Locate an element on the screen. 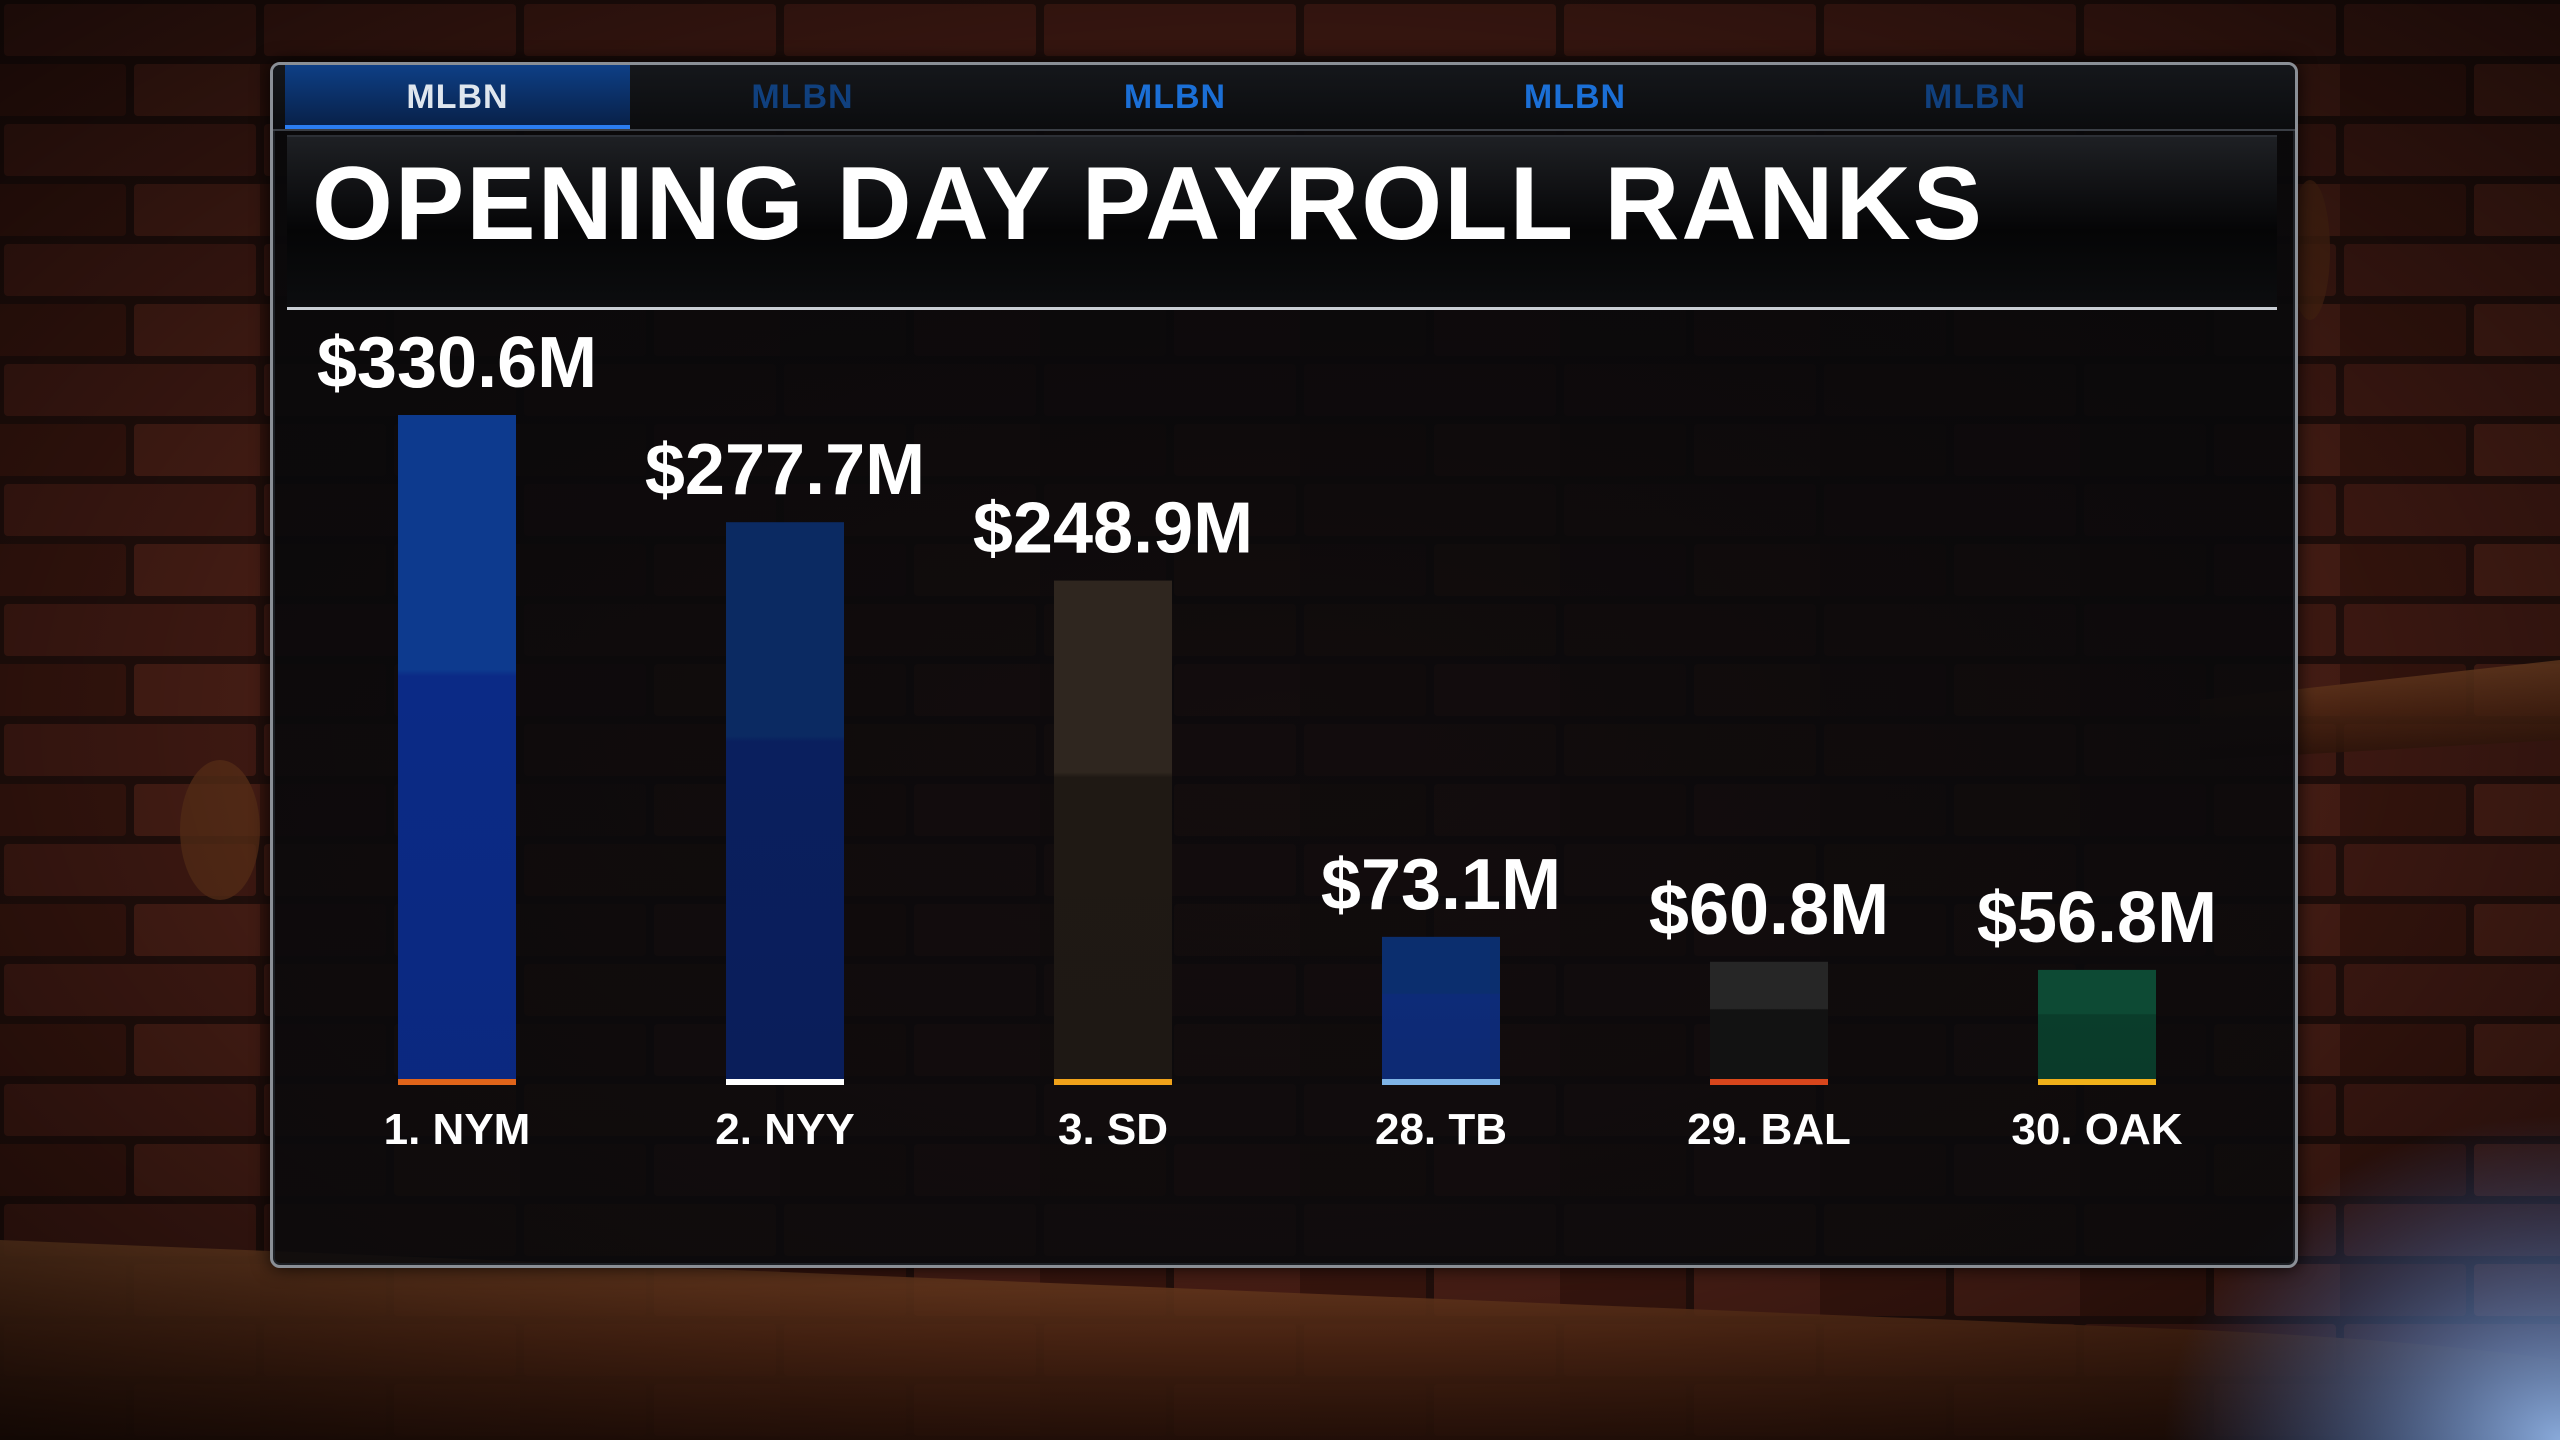 This screenshot has height=1440, width=2560. title-bar is located at coordinates (1282, 222).